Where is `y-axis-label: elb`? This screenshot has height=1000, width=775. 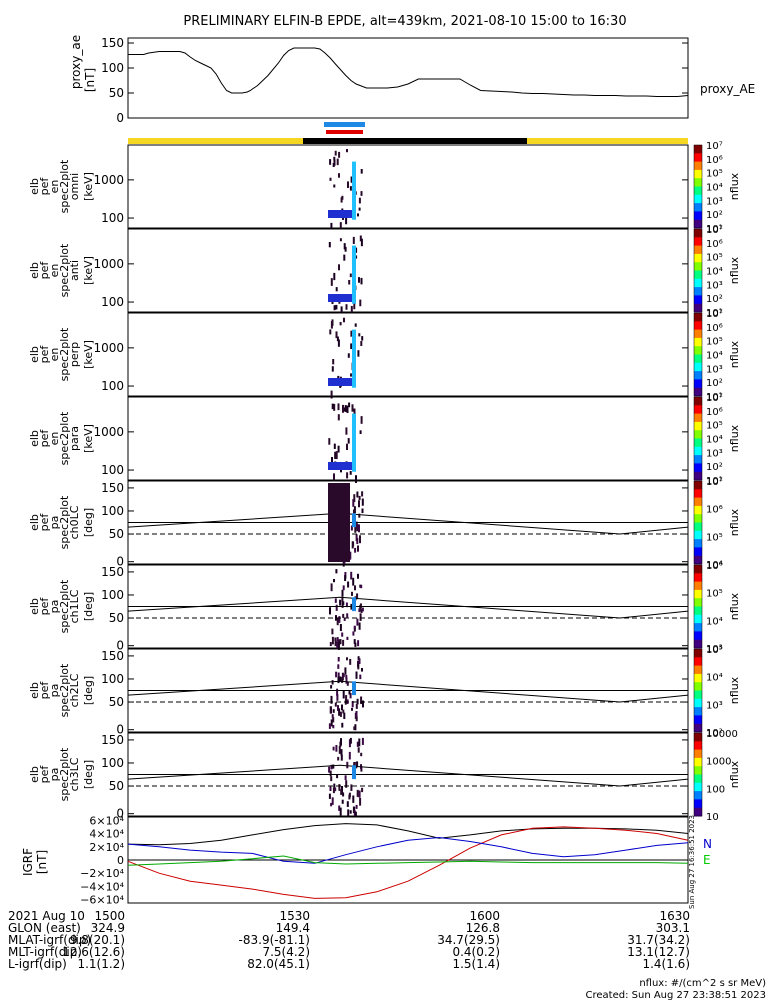 y-axis-label: elb is located at coordinates (34, 690).